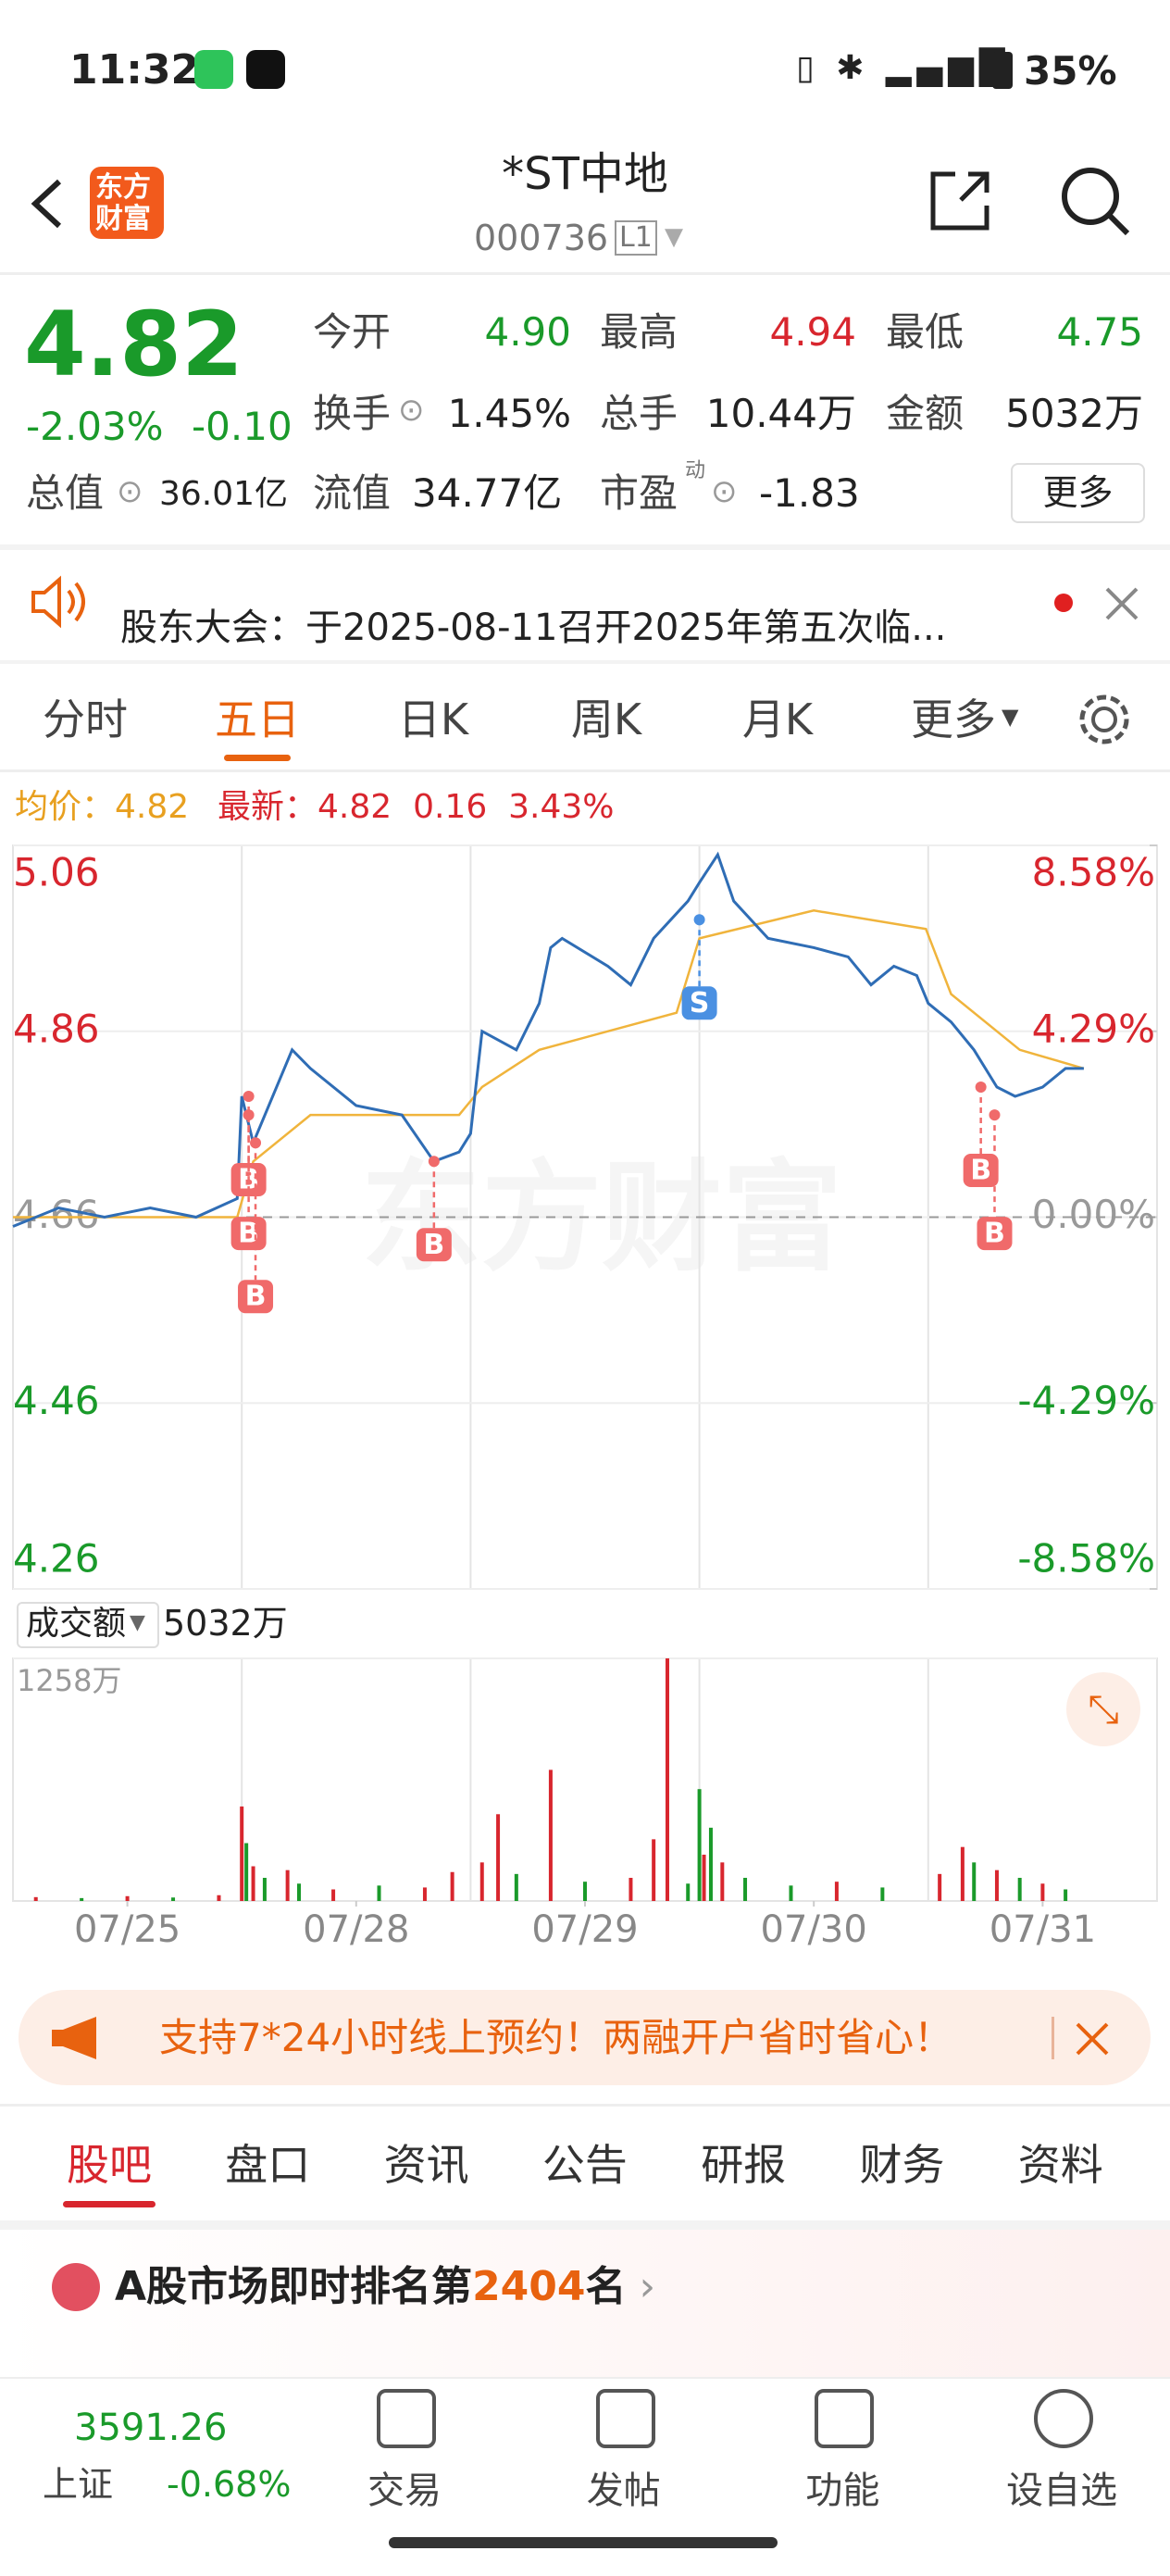 Image resolution: width=1170 pixels, height=2576 pixels. What do you see at coordinates (76, 1624) in the screenshot?
I see `volume-label: 成交额` at bounding box center [76, 1624].